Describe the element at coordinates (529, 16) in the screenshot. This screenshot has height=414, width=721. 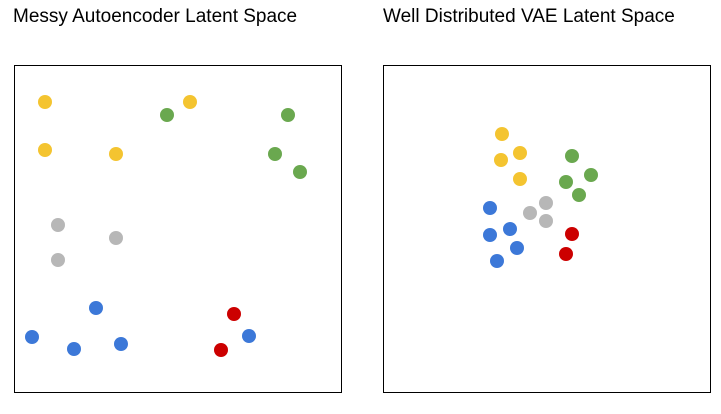
I see `panel-title-vae: Well Distributed VAE Latent Space` at that location.